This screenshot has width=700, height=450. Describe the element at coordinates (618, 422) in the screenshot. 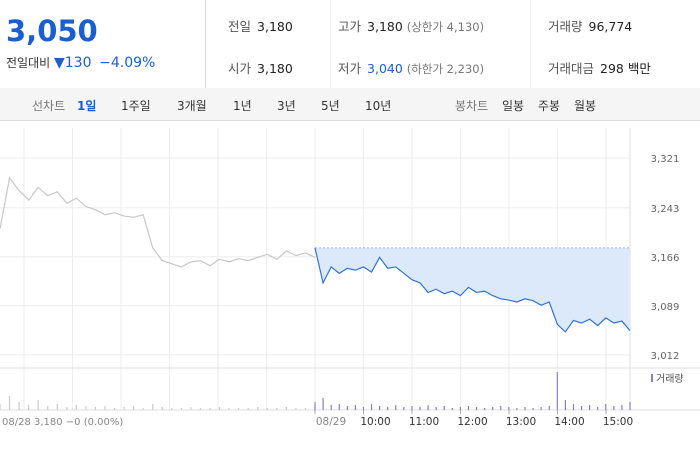

I see `x-tick-label: 15:00` at that location.